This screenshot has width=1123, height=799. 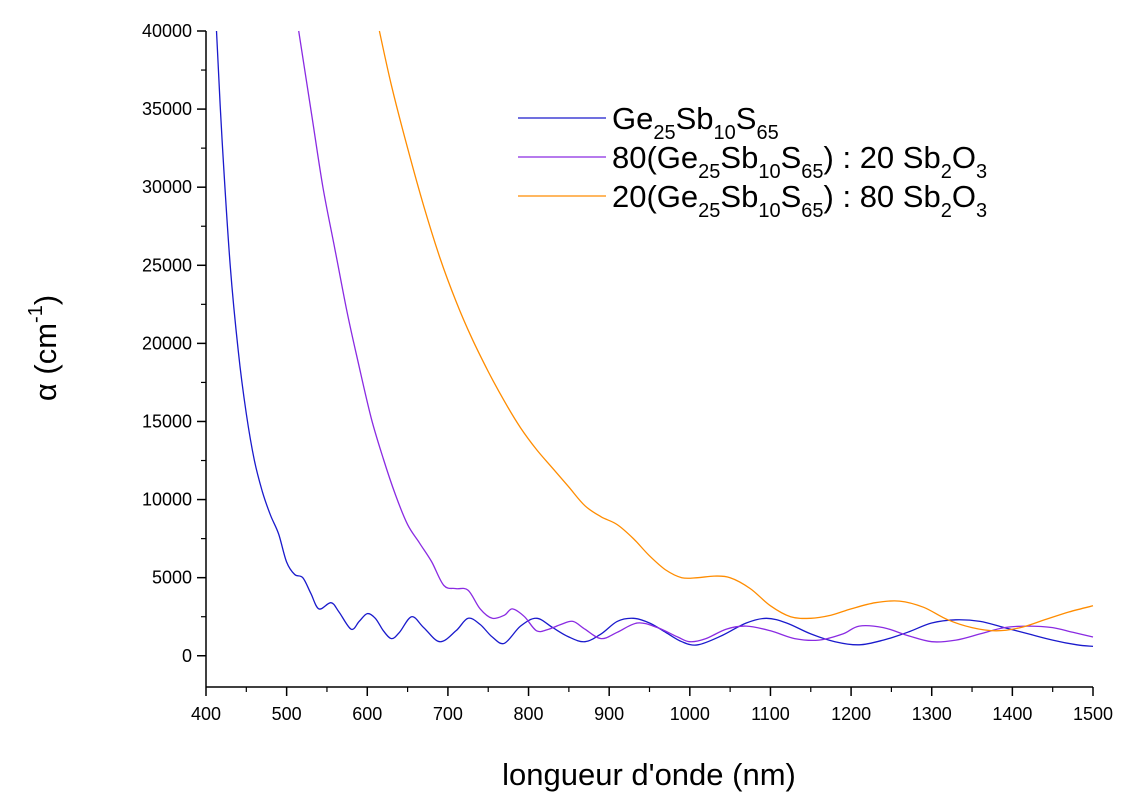 I want to click on x-tick-label: 400, so click(x=206, y=714).